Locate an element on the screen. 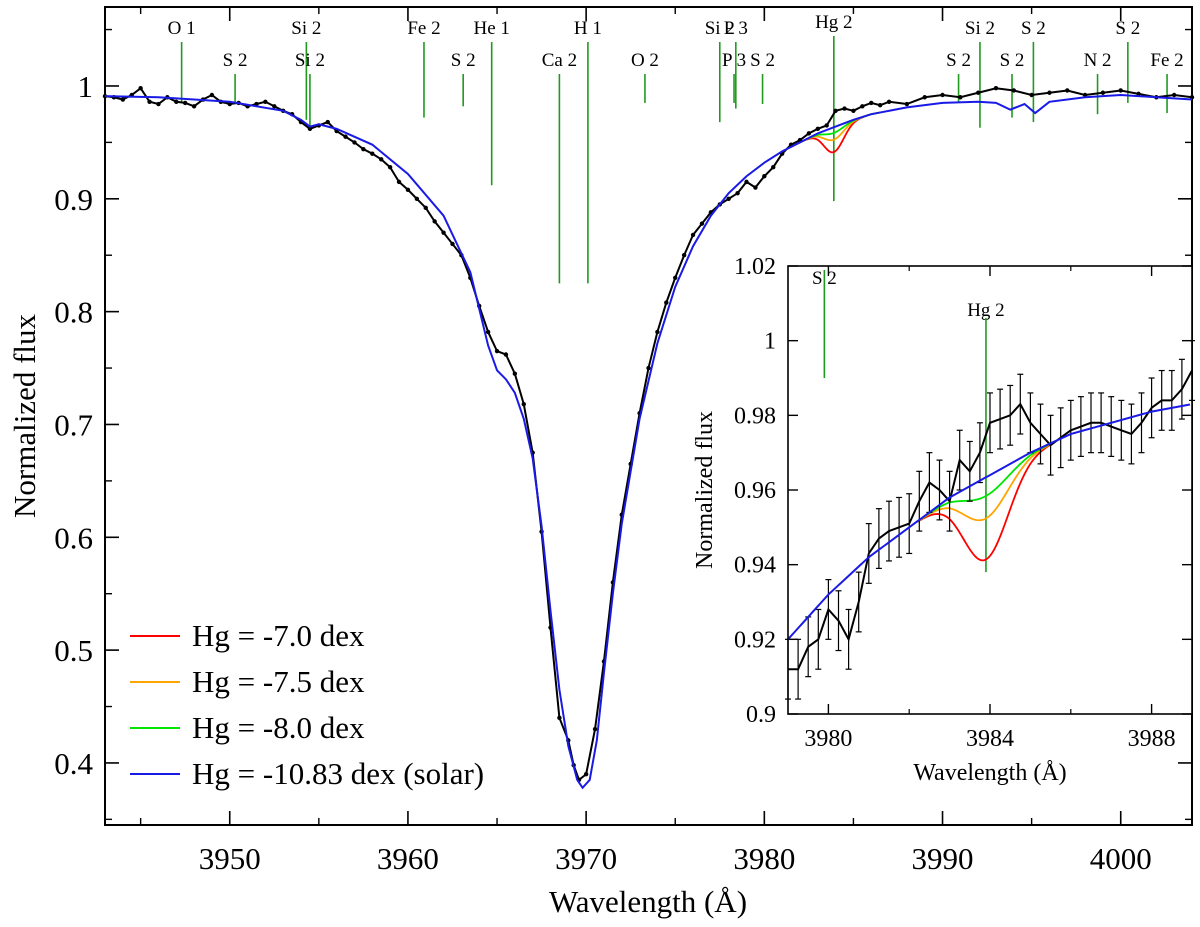 The width and height of the screenshot is (1200, 927). inset-model-line-solar is located at coordinates (989, 521).